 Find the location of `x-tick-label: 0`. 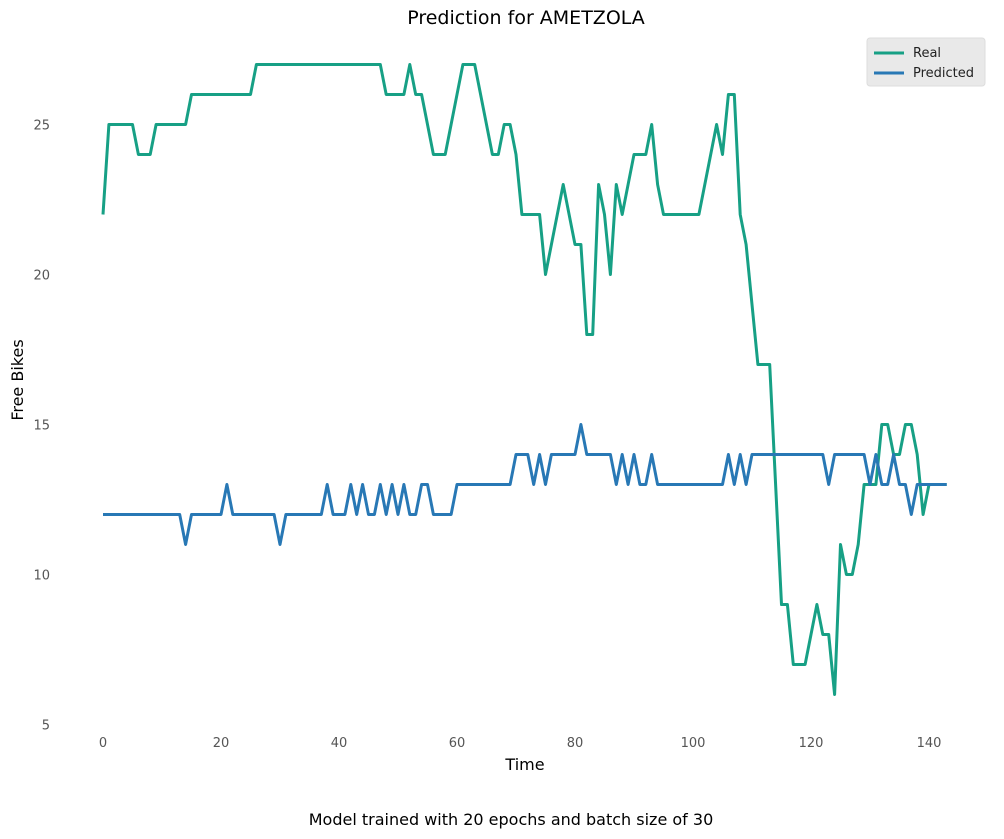

x-tick-label: 0 is located at coordinates (103, 743).